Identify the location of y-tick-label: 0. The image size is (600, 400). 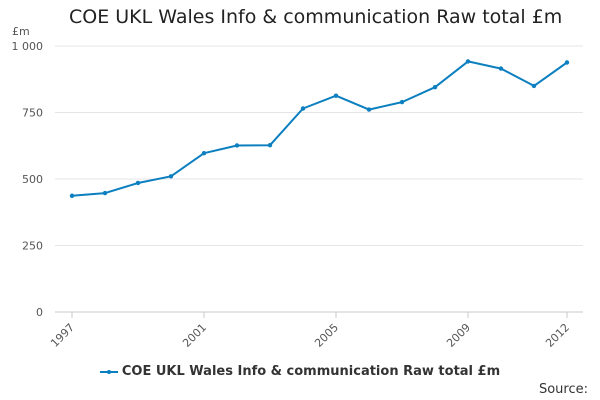
(39, 312).